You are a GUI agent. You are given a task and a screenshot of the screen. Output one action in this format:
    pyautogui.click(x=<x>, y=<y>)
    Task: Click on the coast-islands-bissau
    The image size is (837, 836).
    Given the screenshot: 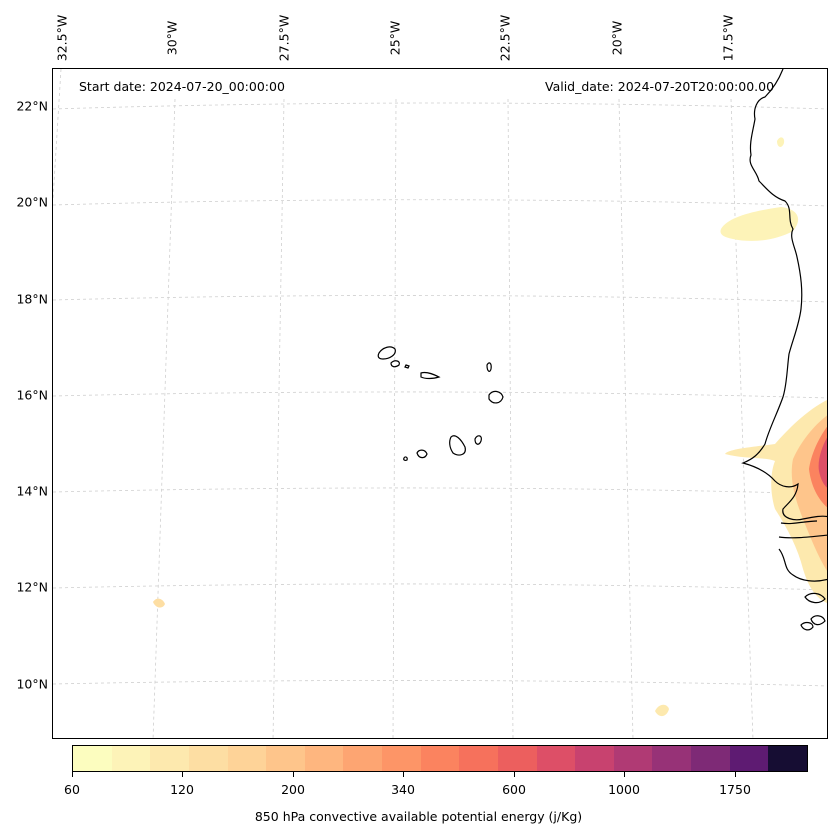 What is the action you would take?
    pyautogui.click(x=815, y=598)
    